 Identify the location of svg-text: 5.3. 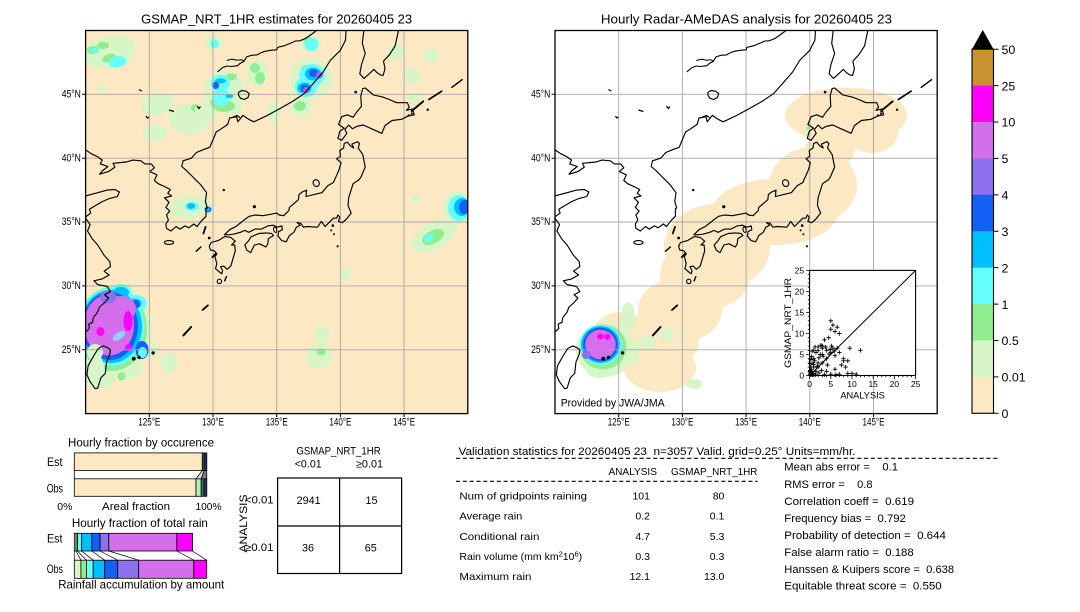
(717, 537).